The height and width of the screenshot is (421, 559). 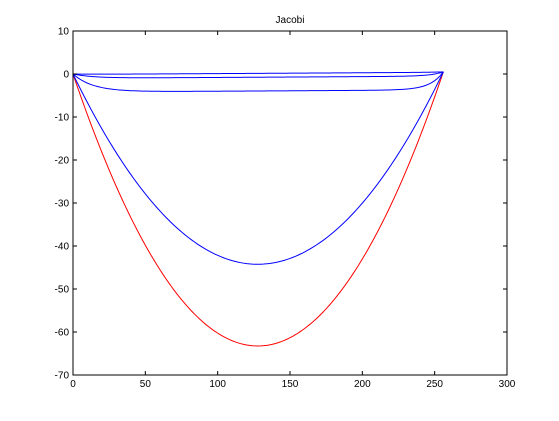 I want to click on y-tick-label: -60, so click(x=62, y=333).